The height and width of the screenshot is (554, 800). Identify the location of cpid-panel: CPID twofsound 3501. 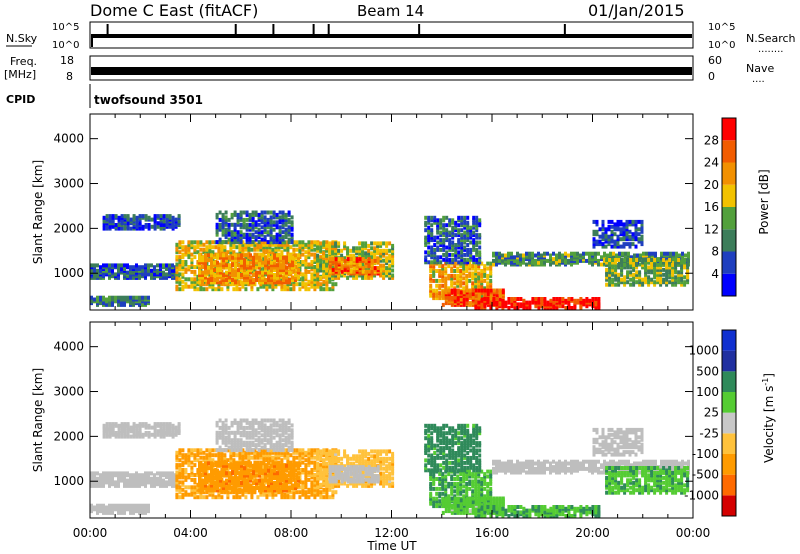
(104, 96).